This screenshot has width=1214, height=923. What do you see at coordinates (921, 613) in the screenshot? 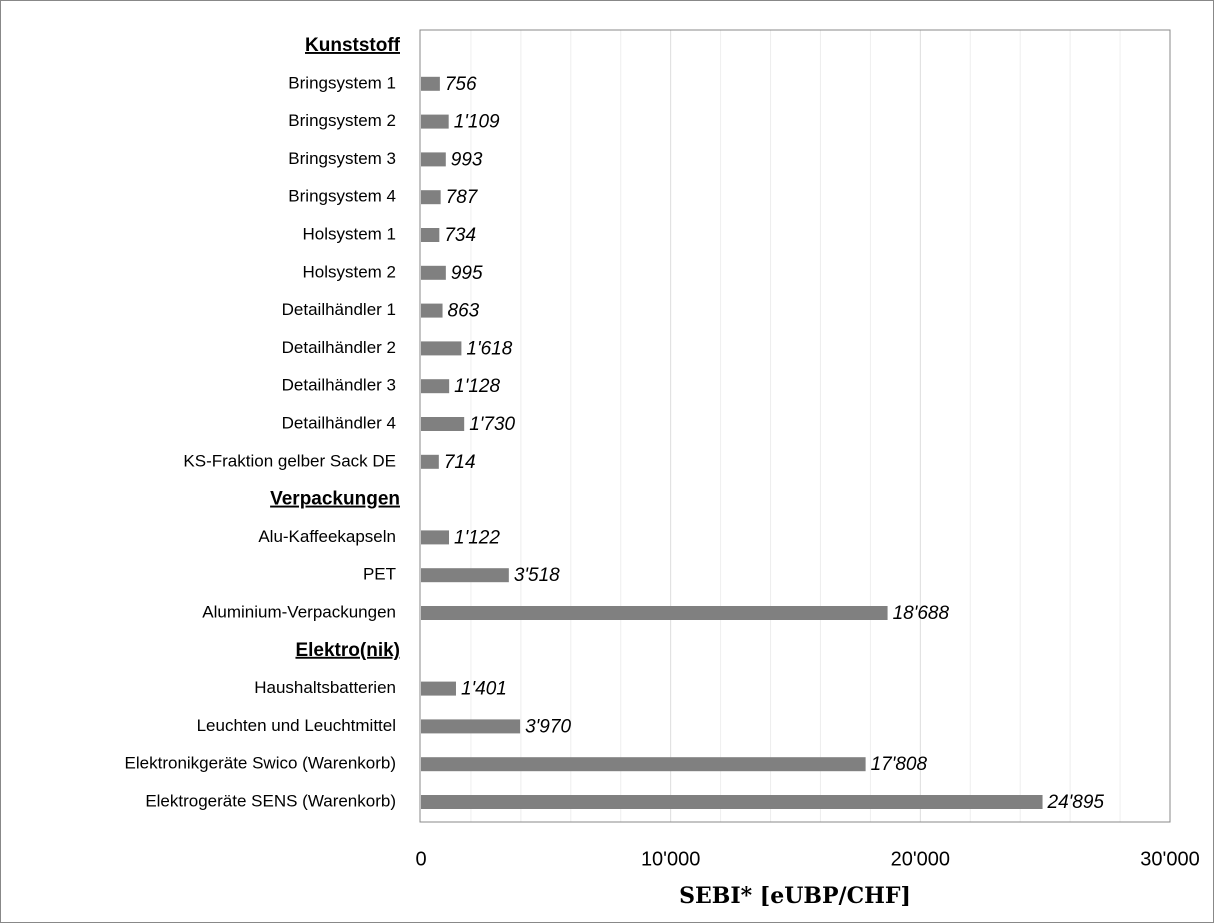
I see `value-label: 18'688` at bounding box center [921, 613].